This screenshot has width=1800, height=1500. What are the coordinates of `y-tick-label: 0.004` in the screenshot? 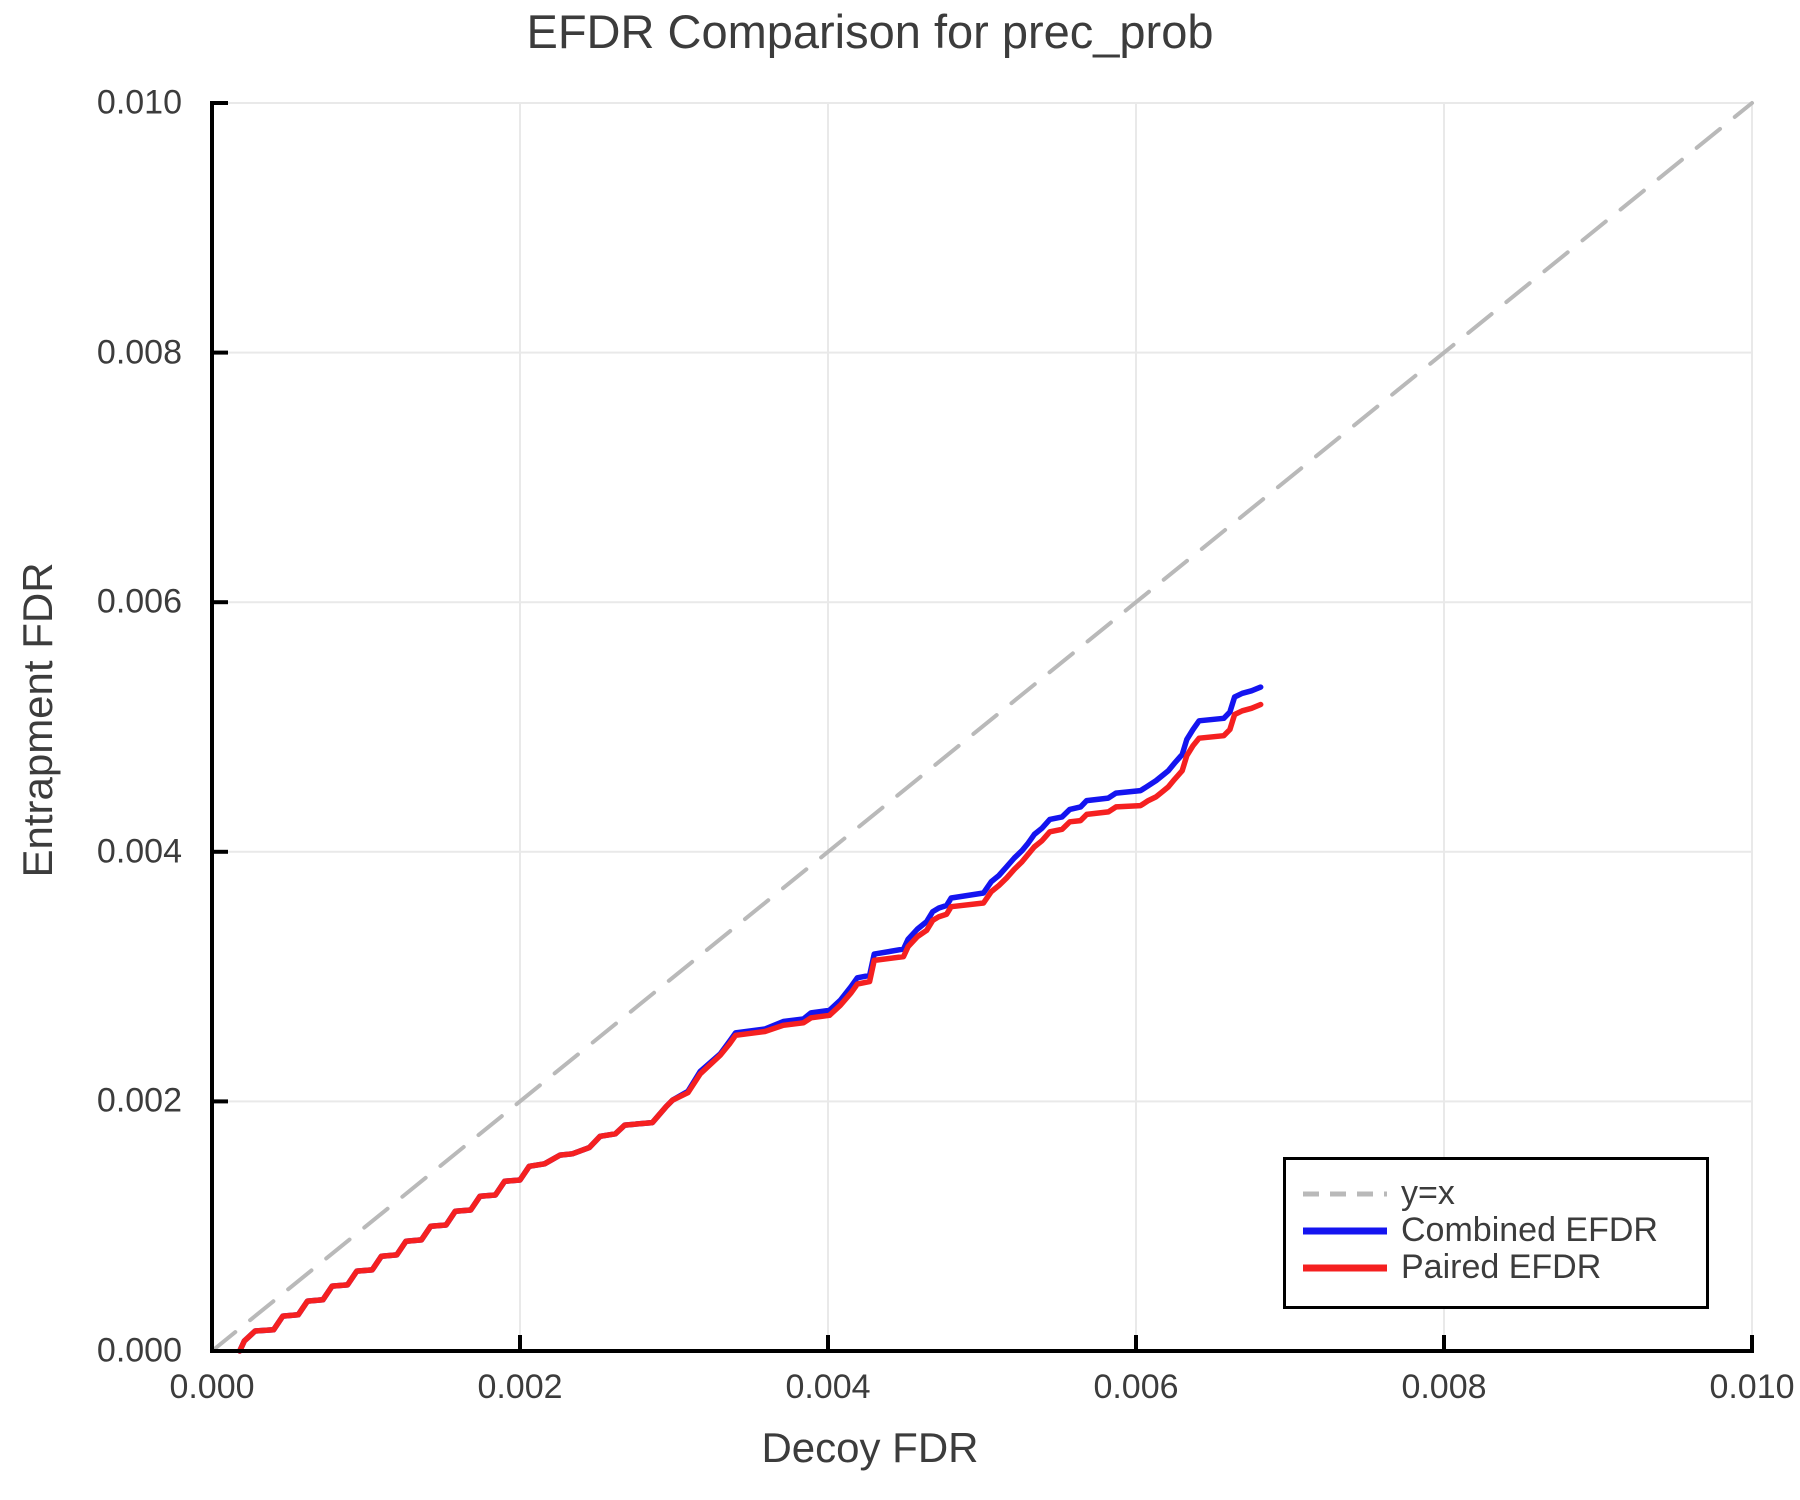 It's located at (139, 851).